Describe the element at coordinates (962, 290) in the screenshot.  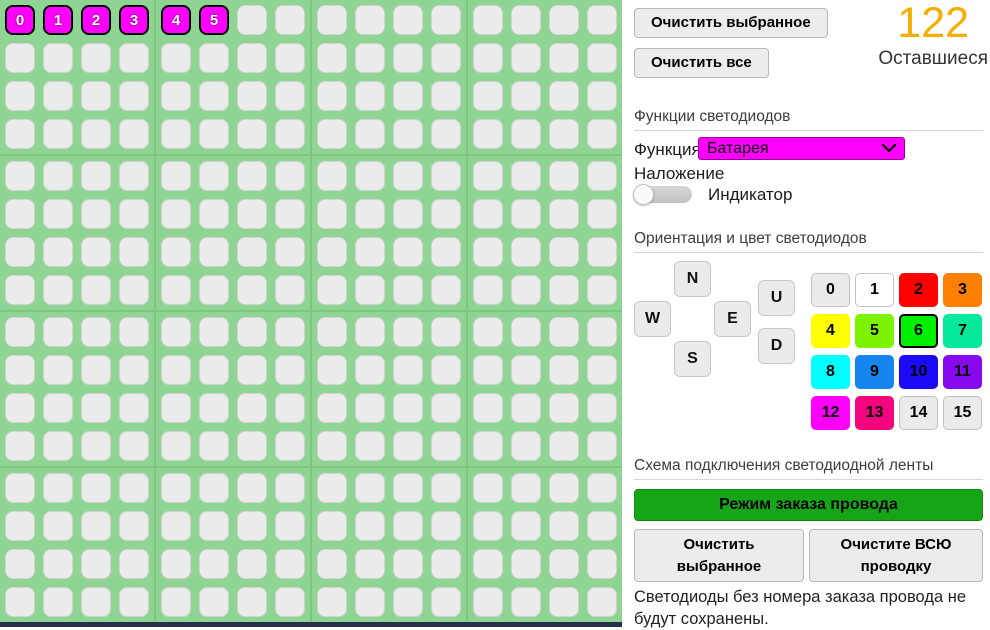
I see `color-swatch-3: 3` at that location.